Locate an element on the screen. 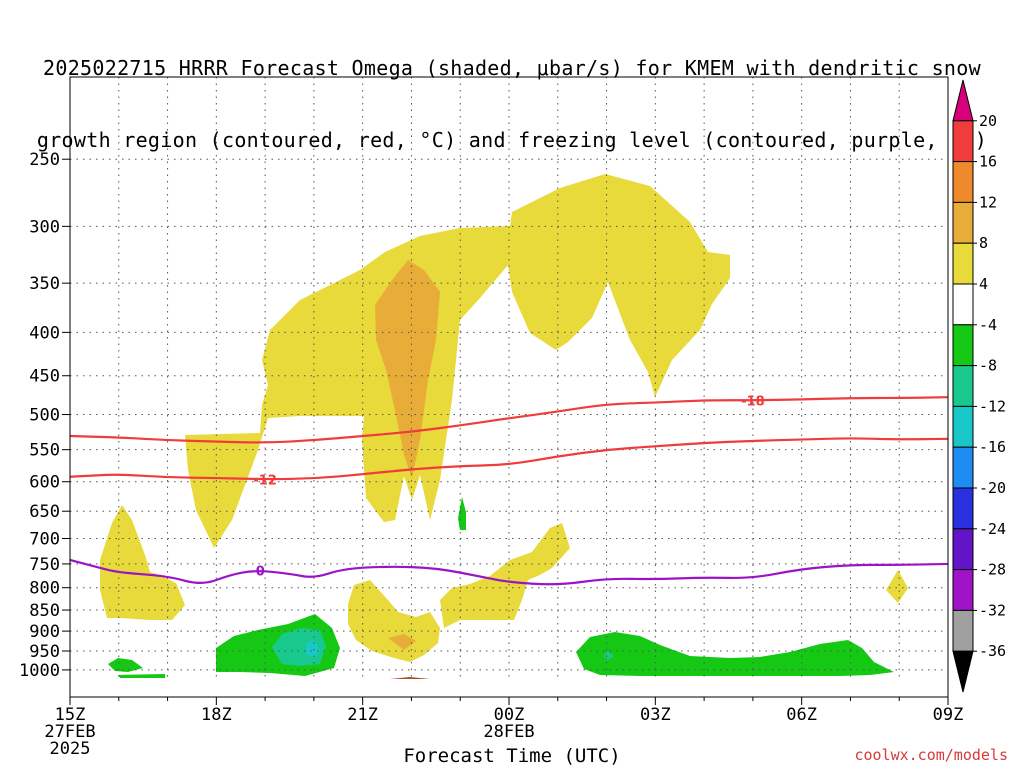 Image resolution: width=1024 pixels, height=768 pixels. x-tick-label: 15Z is located at coordinates (70, 715).